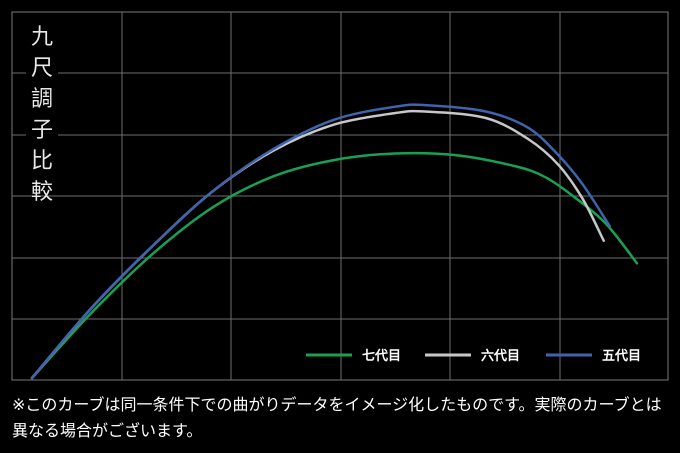 The height and width of the screenshot is (453, 680). I want to click on legend-label-1: 七代目, so click(381, 356).